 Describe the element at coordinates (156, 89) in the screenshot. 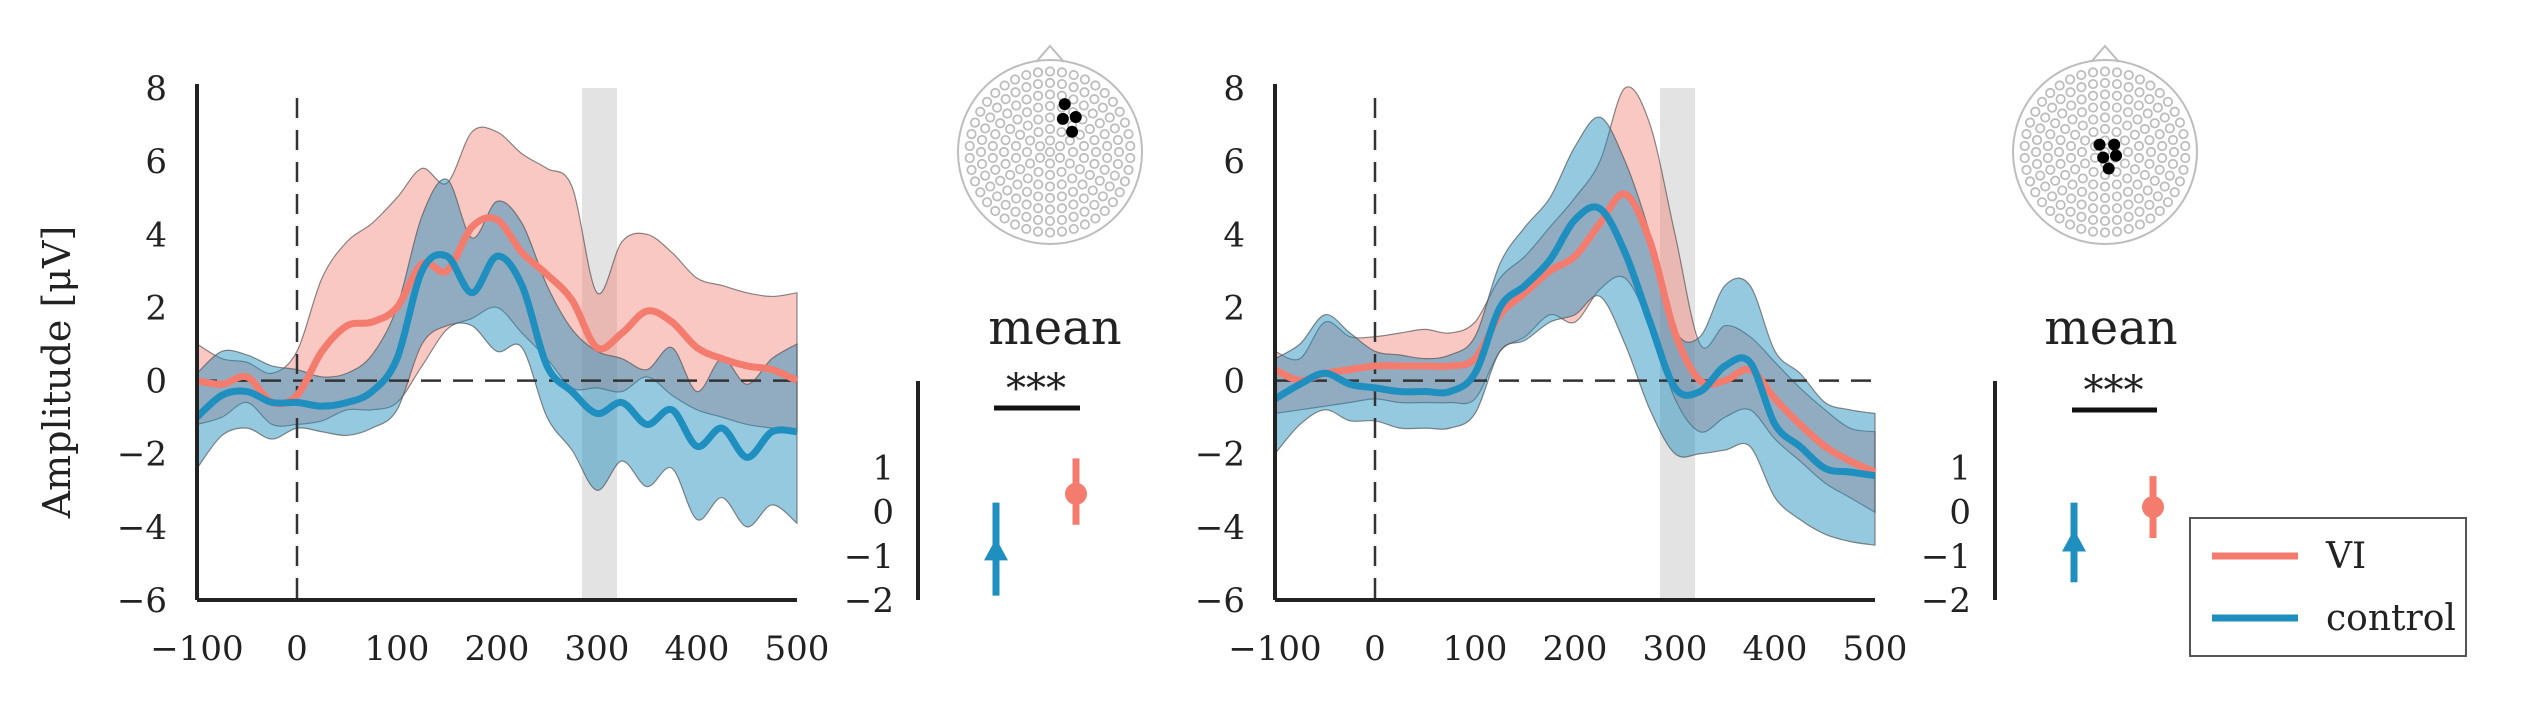

I see `y-tick-label: 8` at that location.